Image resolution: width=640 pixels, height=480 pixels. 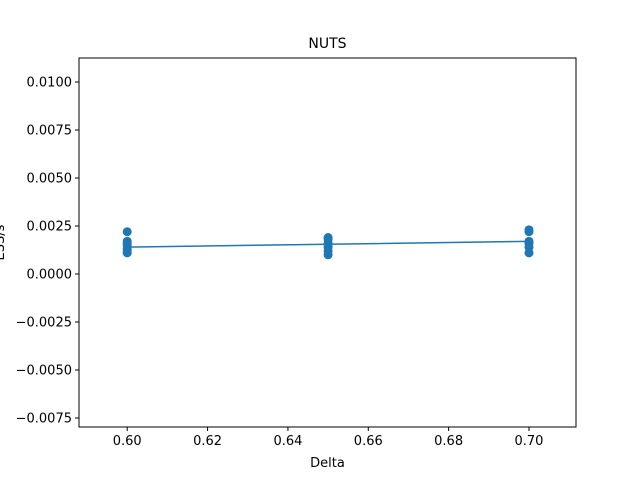 What do you see at coordinates (44, 322) in the screenshot?
I see `y-tick-label: −0.0025` at bounding box center [44, 322].